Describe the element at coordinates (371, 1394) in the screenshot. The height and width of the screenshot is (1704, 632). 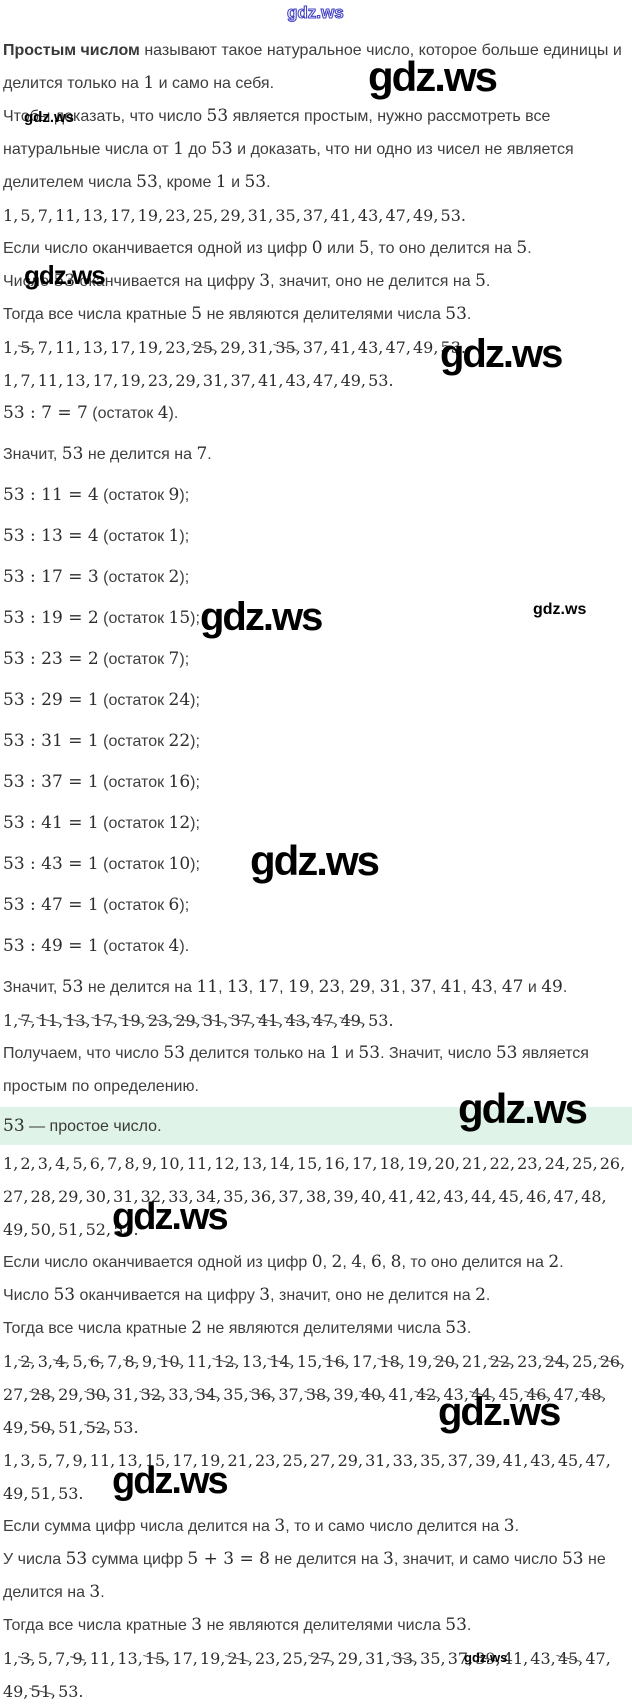
I see `struck-number: 40` at that location.